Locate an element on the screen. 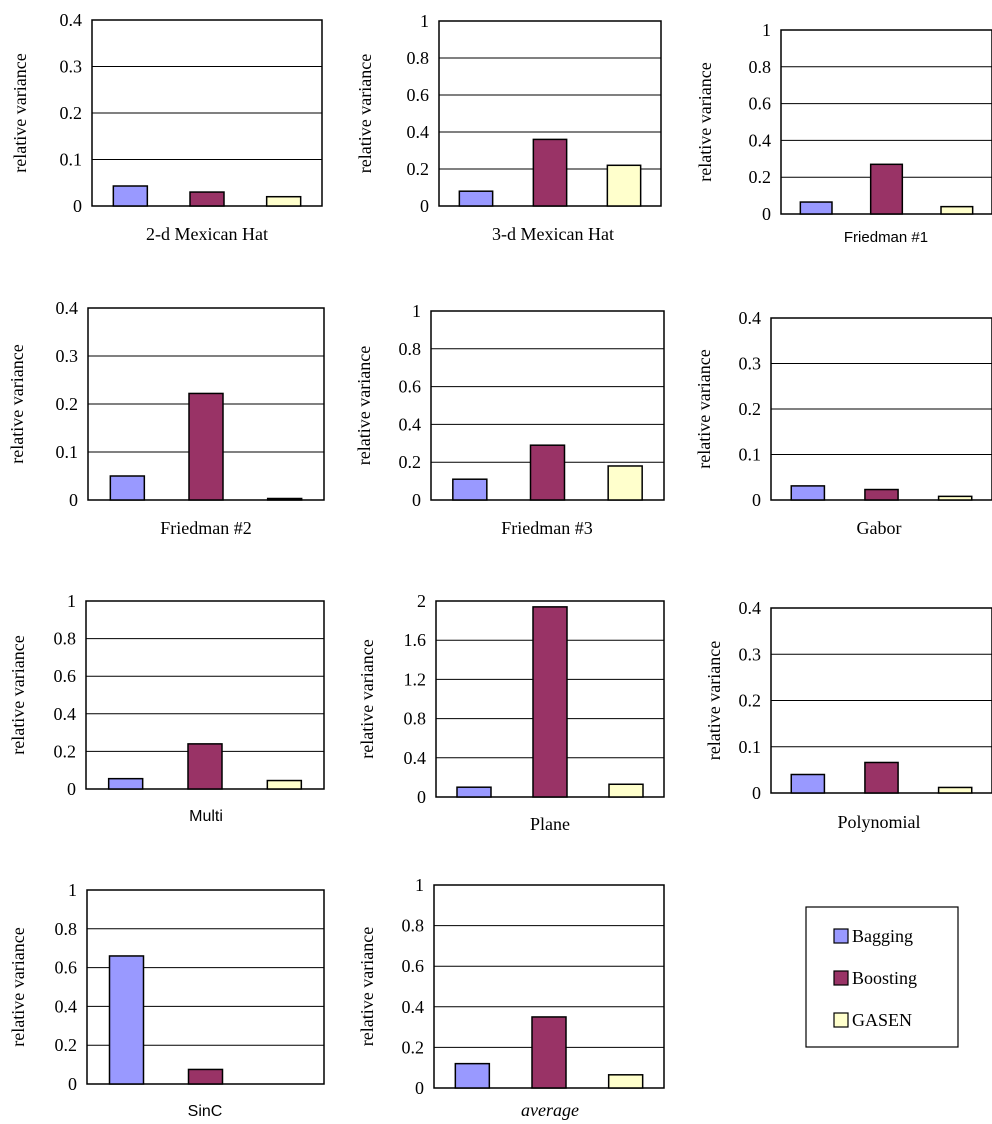 The image size is (992, 1124). legend: Bagging Boosting GASEN is located at coordinates (882, 977).